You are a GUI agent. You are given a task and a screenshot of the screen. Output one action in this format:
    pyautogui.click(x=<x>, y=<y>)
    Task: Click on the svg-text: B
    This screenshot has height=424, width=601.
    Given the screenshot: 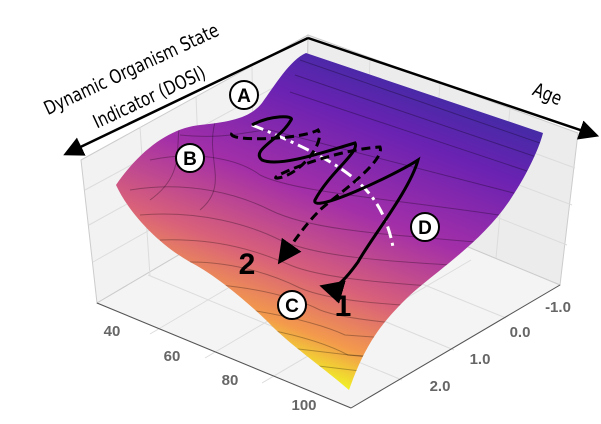 What is the action you would take?
    pyautogui.click(x=190, y=159)
    